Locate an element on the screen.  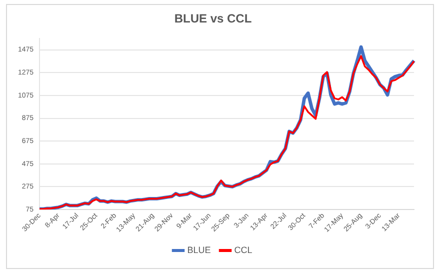
legend-label: CCL is located at coordinates (243, 249).